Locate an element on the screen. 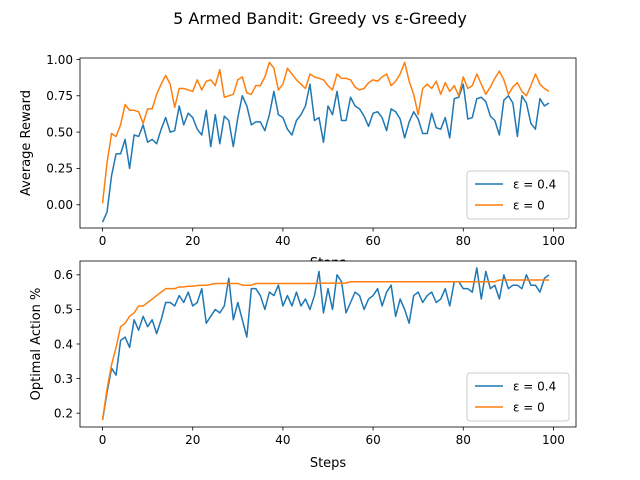  y-tick-label-optimal: 0.5 is located at coordinates (63, 310).